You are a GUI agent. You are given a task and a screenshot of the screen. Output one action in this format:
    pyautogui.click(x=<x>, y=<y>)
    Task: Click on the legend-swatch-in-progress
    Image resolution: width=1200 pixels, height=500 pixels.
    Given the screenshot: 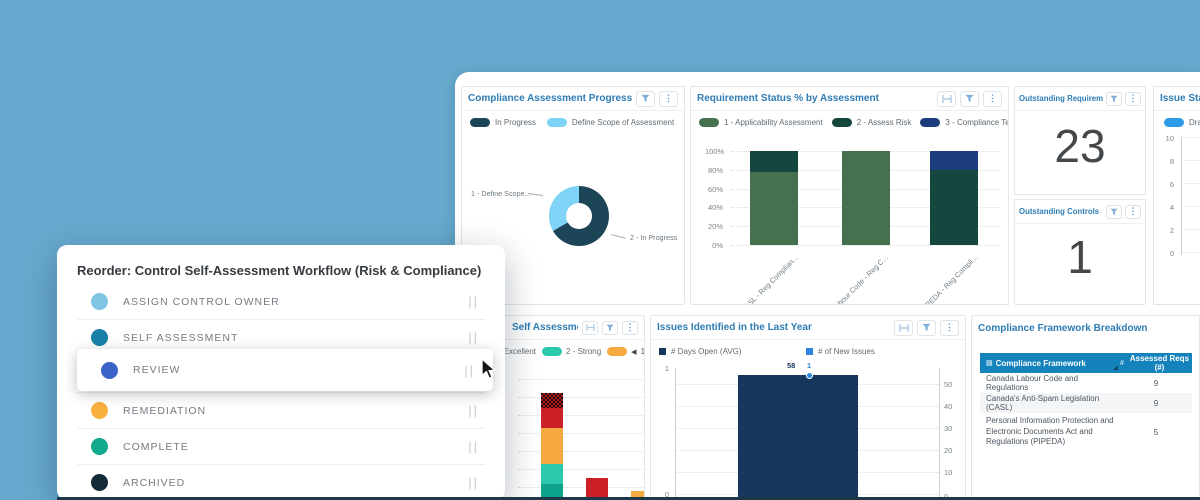 What is the action you would take?
    pyautogui.click(x=480, y=122)
    